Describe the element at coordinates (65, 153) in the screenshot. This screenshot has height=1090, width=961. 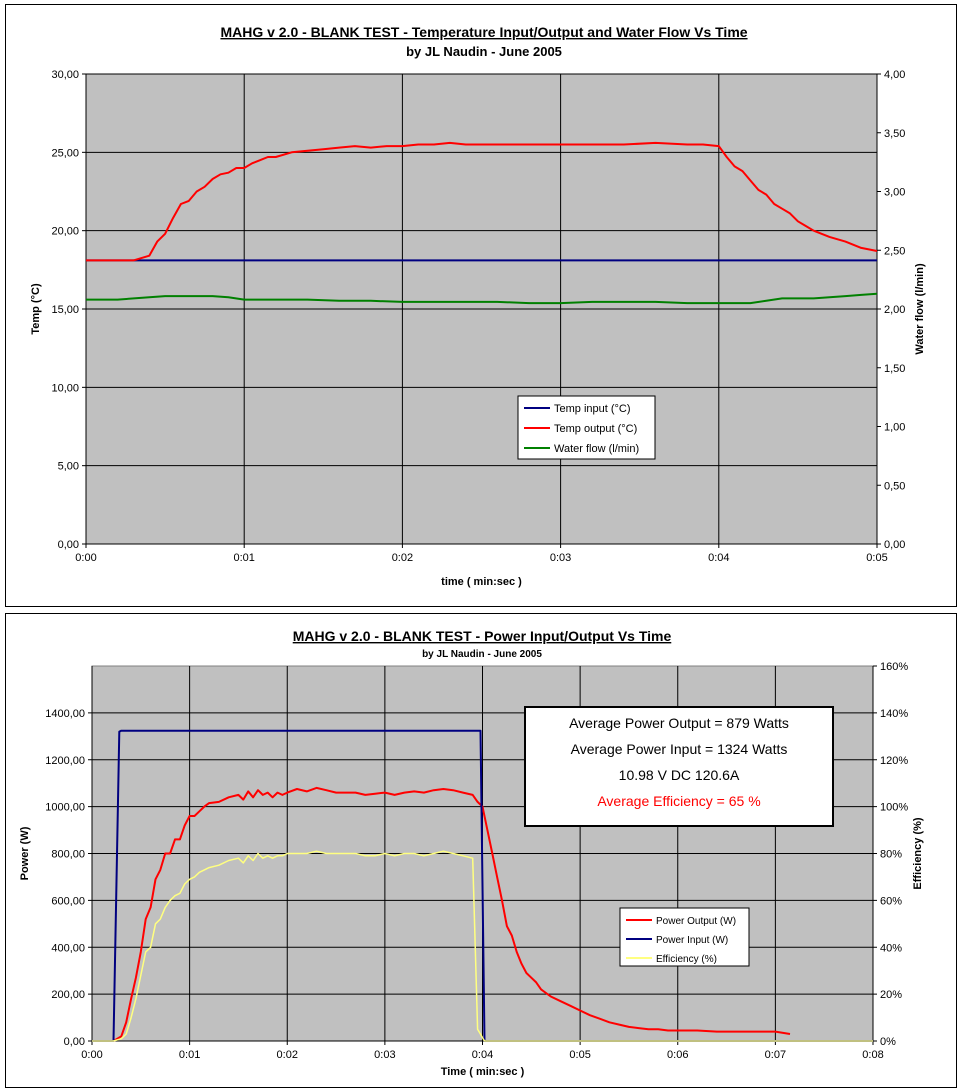
I see `y-tick-label: 25,00` at that location.